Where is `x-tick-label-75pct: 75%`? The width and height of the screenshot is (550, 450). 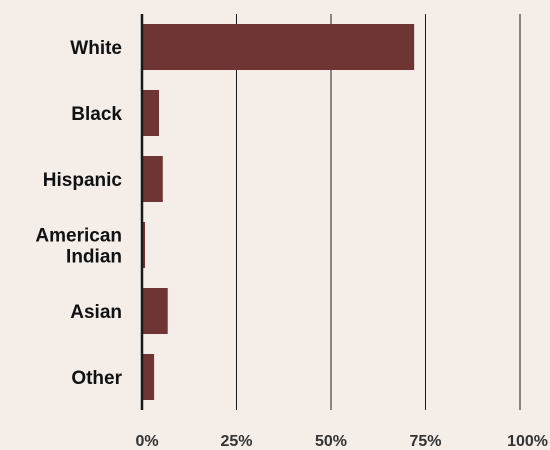 x-tick-label-75pct: 75% is located at coordinates (425, 441).